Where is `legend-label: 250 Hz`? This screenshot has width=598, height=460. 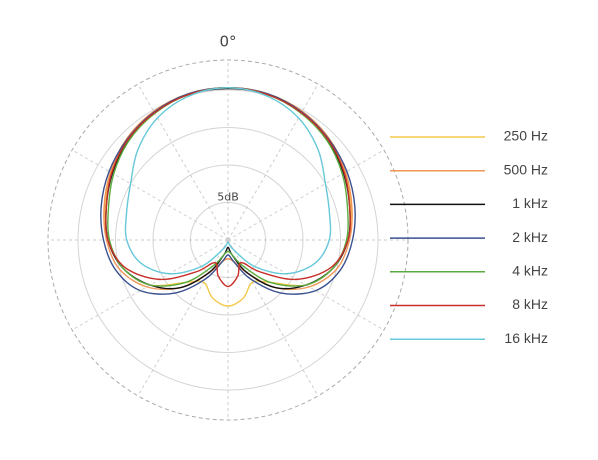 legend-label: 250 Hz is located at coordinates (526, 136).